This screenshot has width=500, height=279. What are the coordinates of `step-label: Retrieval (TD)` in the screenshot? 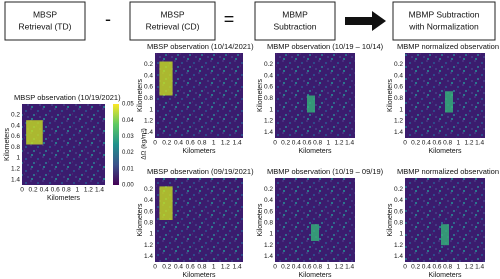 It's located at (45, 26).